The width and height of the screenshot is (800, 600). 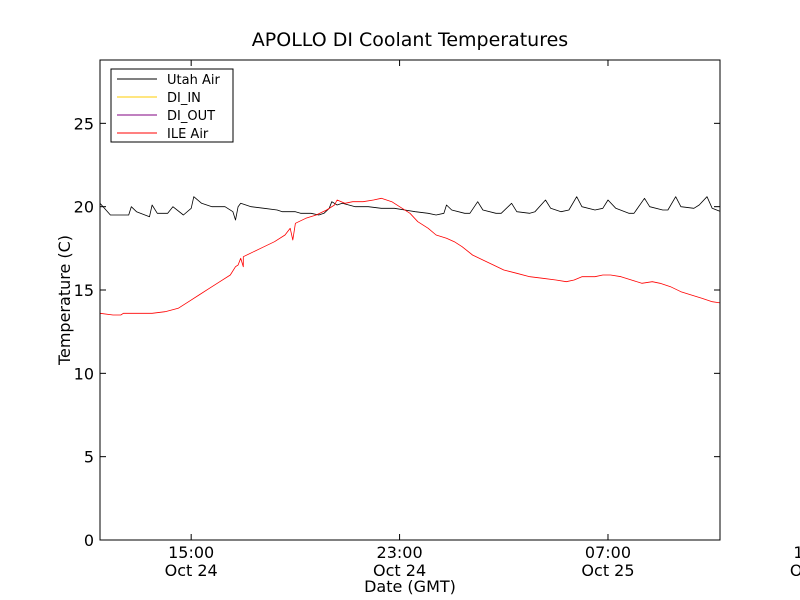 What do you see at coordinates (410, 586) in the screenshot?
I see `x-axis-label: Date (GMT)` at bounding box center [410, 586].